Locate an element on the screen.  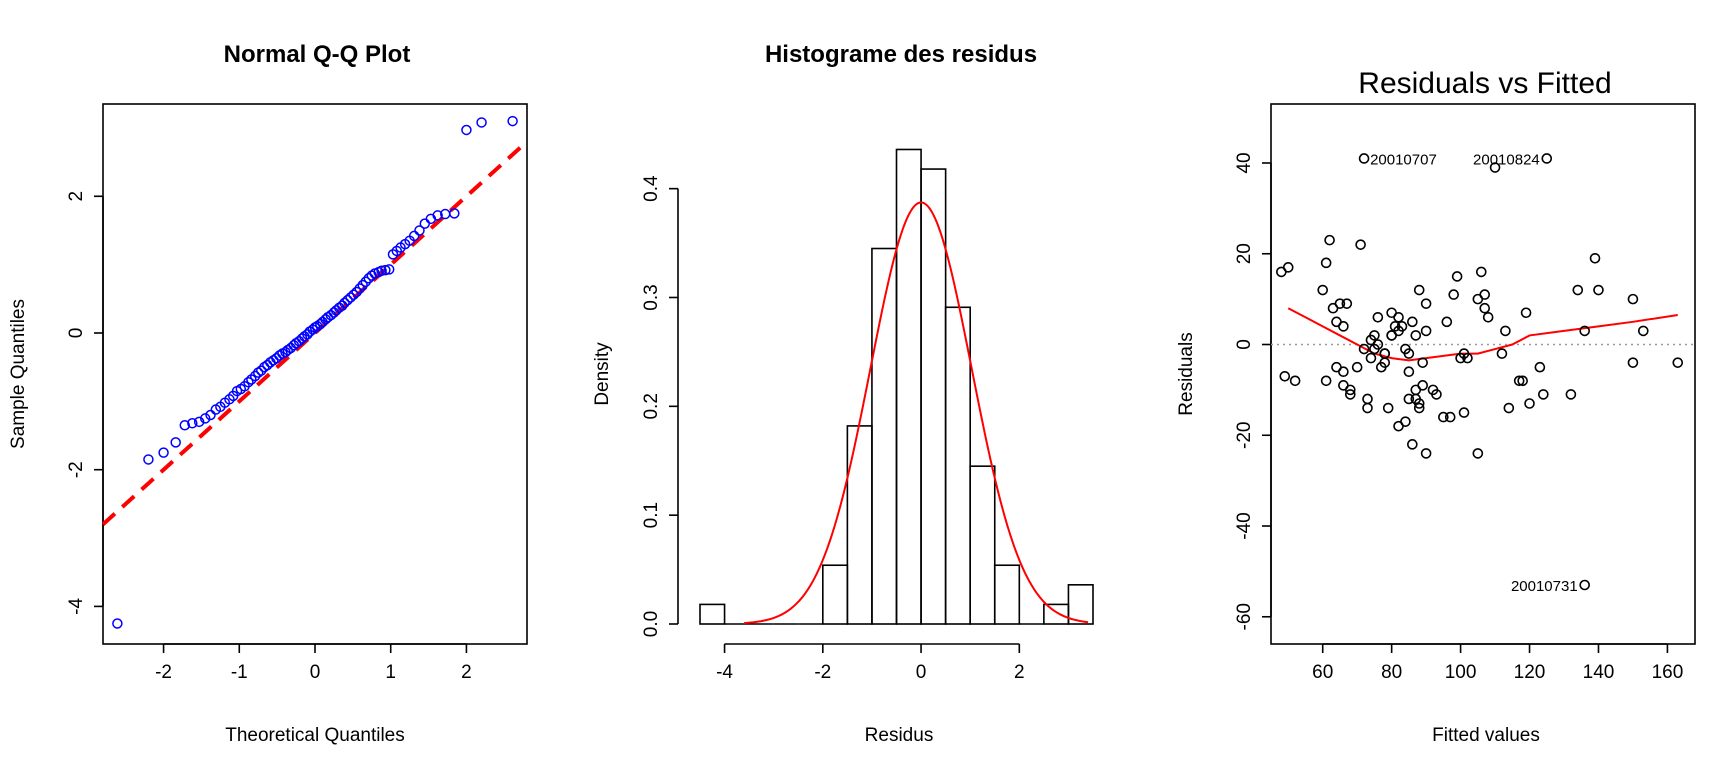
y-tick-label: -2 is located at coordinates (76, 469).